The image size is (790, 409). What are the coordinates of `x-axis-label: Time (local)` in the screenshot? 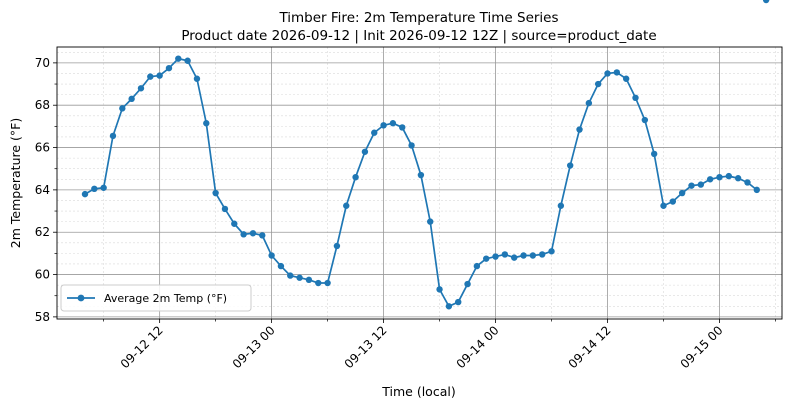 It's located at (418, 391).